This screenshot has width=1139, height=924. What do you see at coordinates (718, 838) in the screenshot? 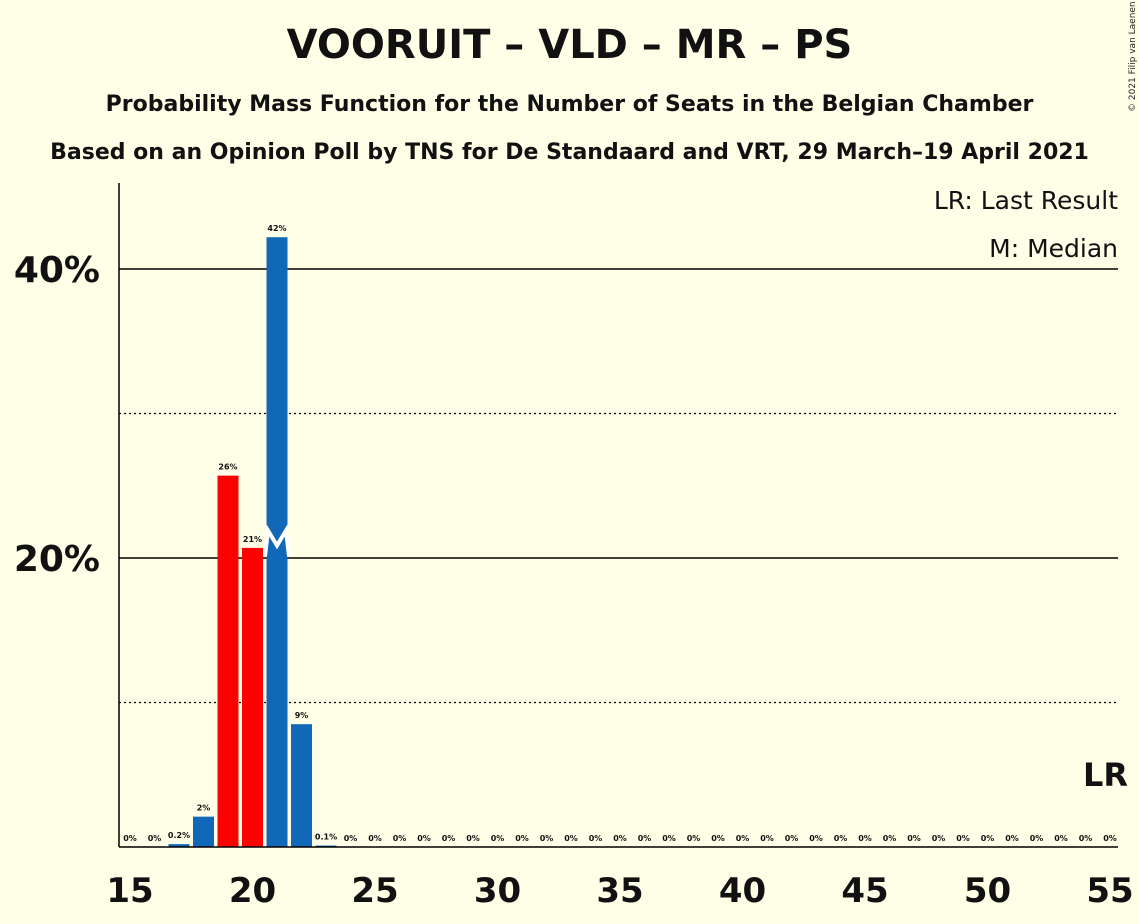
I see `bar-label-39: 0%` at bounding box center [718, 838].